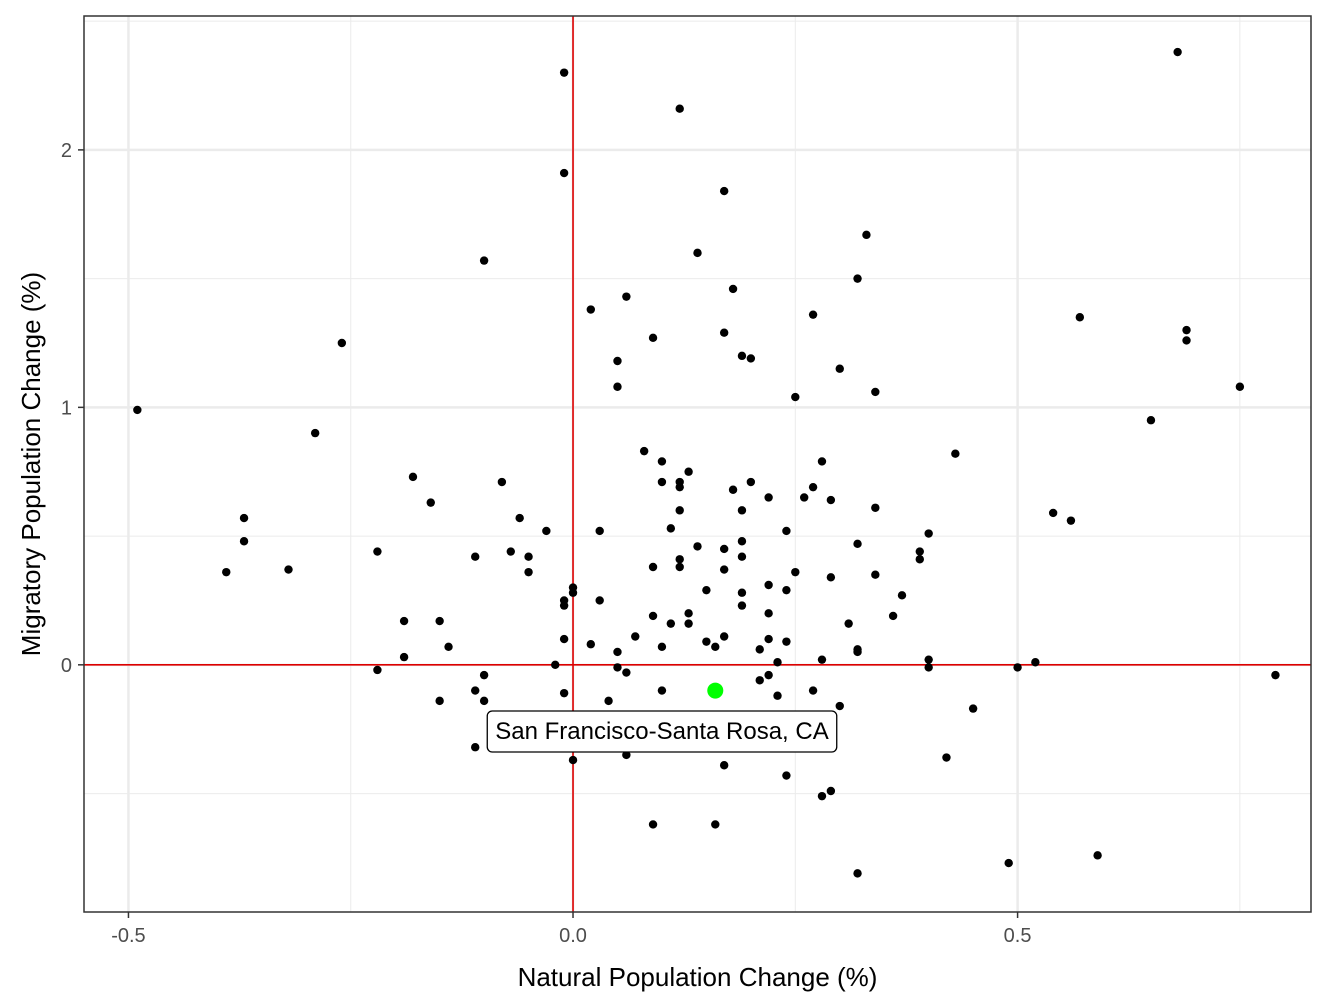  I want to click on x-axis-ticks: -0.5 0.0 0.5, so click(571, 929).